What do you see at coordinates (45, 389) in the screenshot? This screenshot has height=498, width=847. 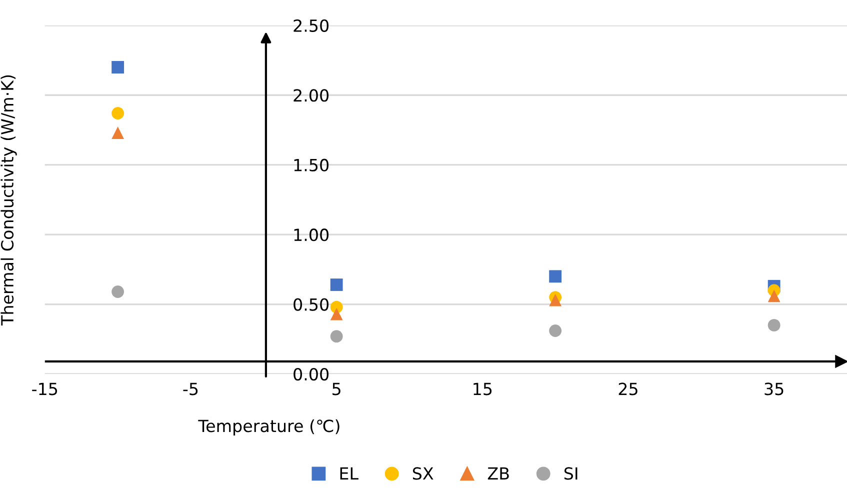 I see `x-tick-label: -15` at bounding box center [45, 389].